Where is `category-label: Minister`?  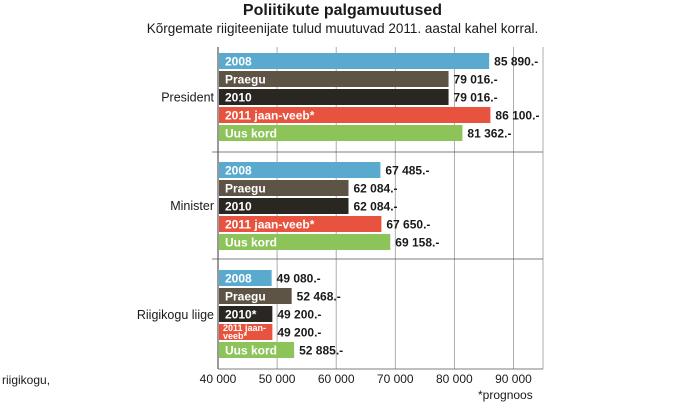 category-label: Minister is located at coordinates (192, 206).